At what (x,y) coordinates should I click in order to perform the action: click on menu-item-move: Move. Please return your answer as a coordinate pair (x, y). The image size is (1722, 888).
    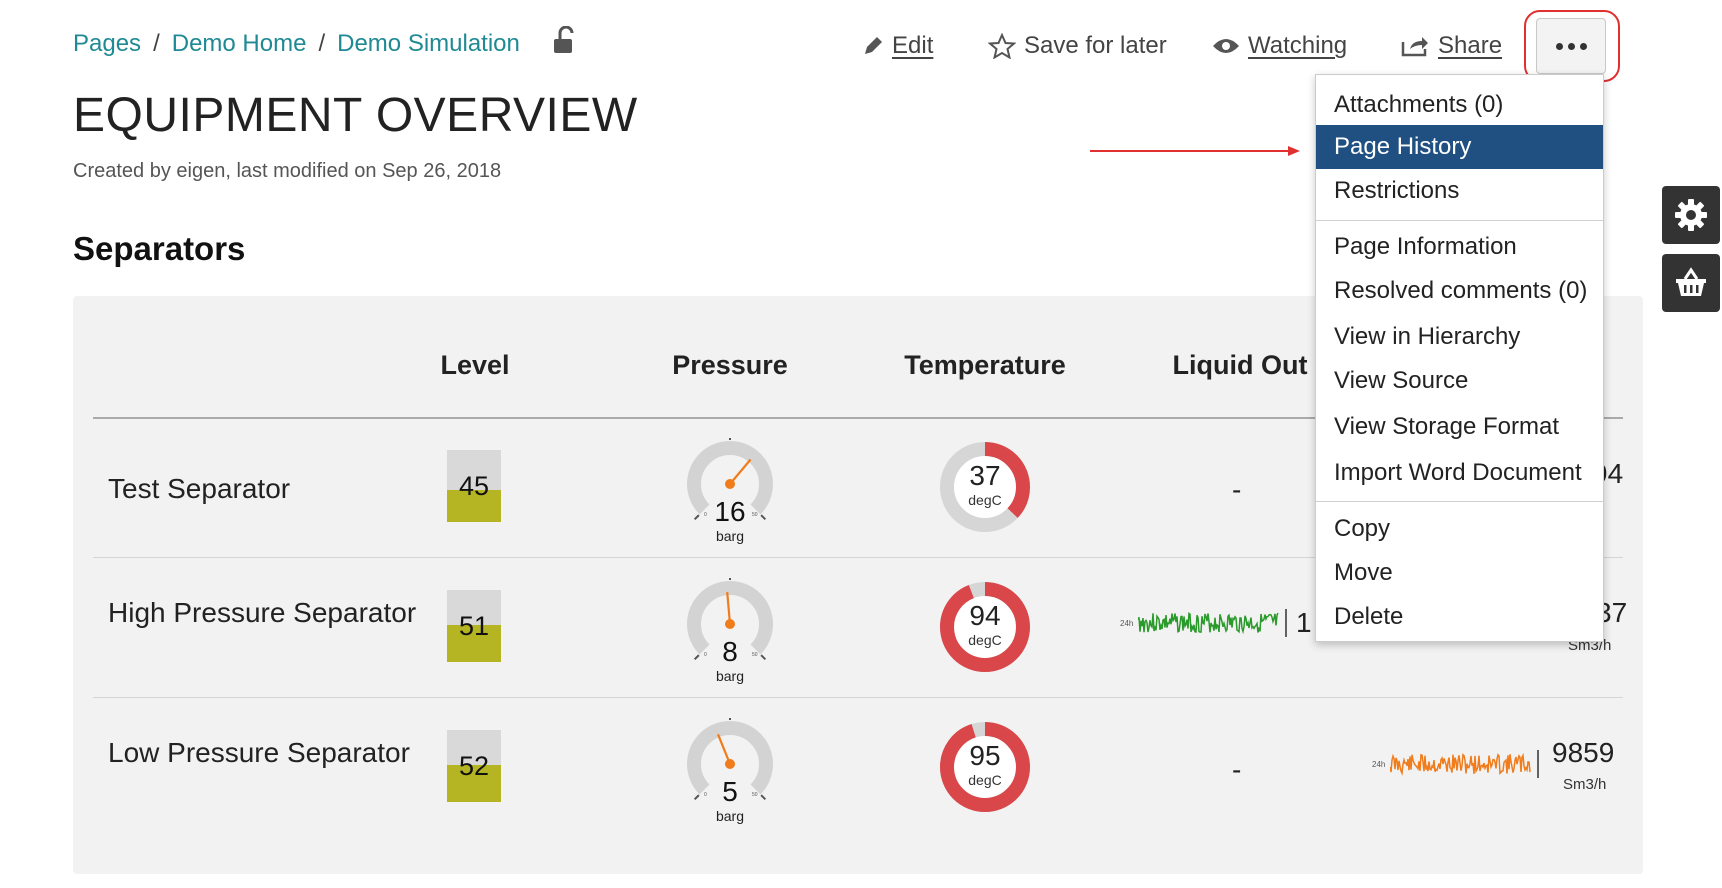
    Looking at the image, I should click on (1363, 572).